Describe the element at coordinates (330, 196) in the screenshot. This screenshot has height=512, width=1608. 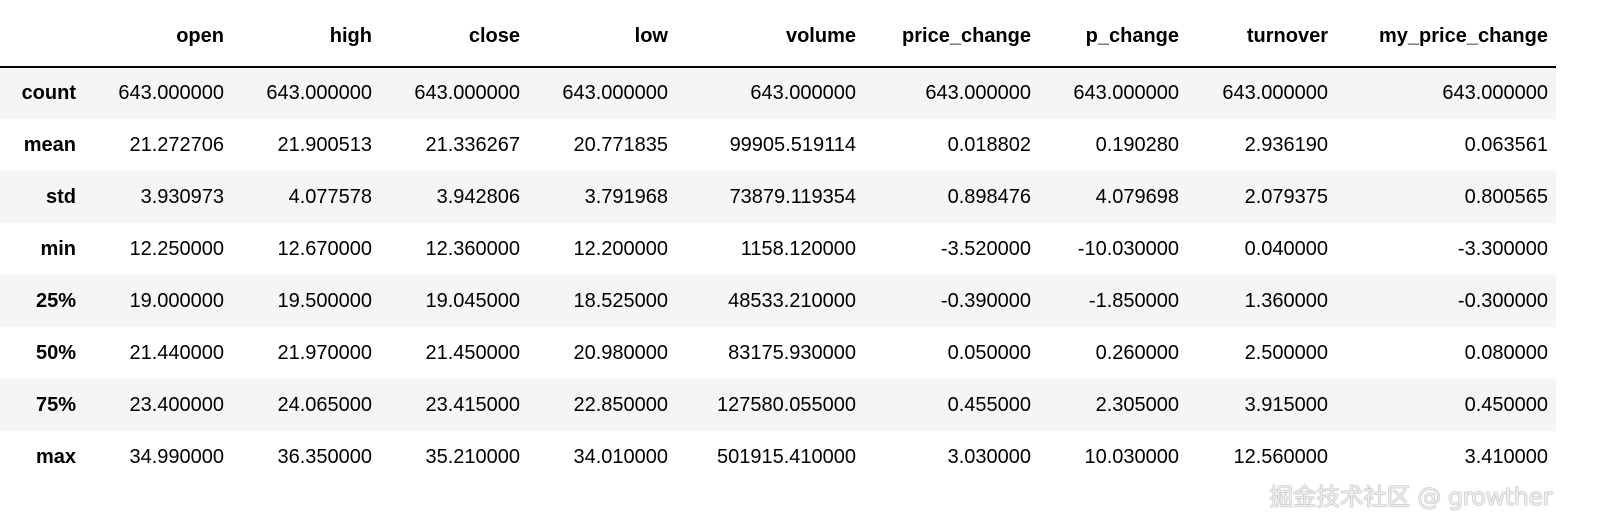
I see `table-cell: 4.077578` at that location.